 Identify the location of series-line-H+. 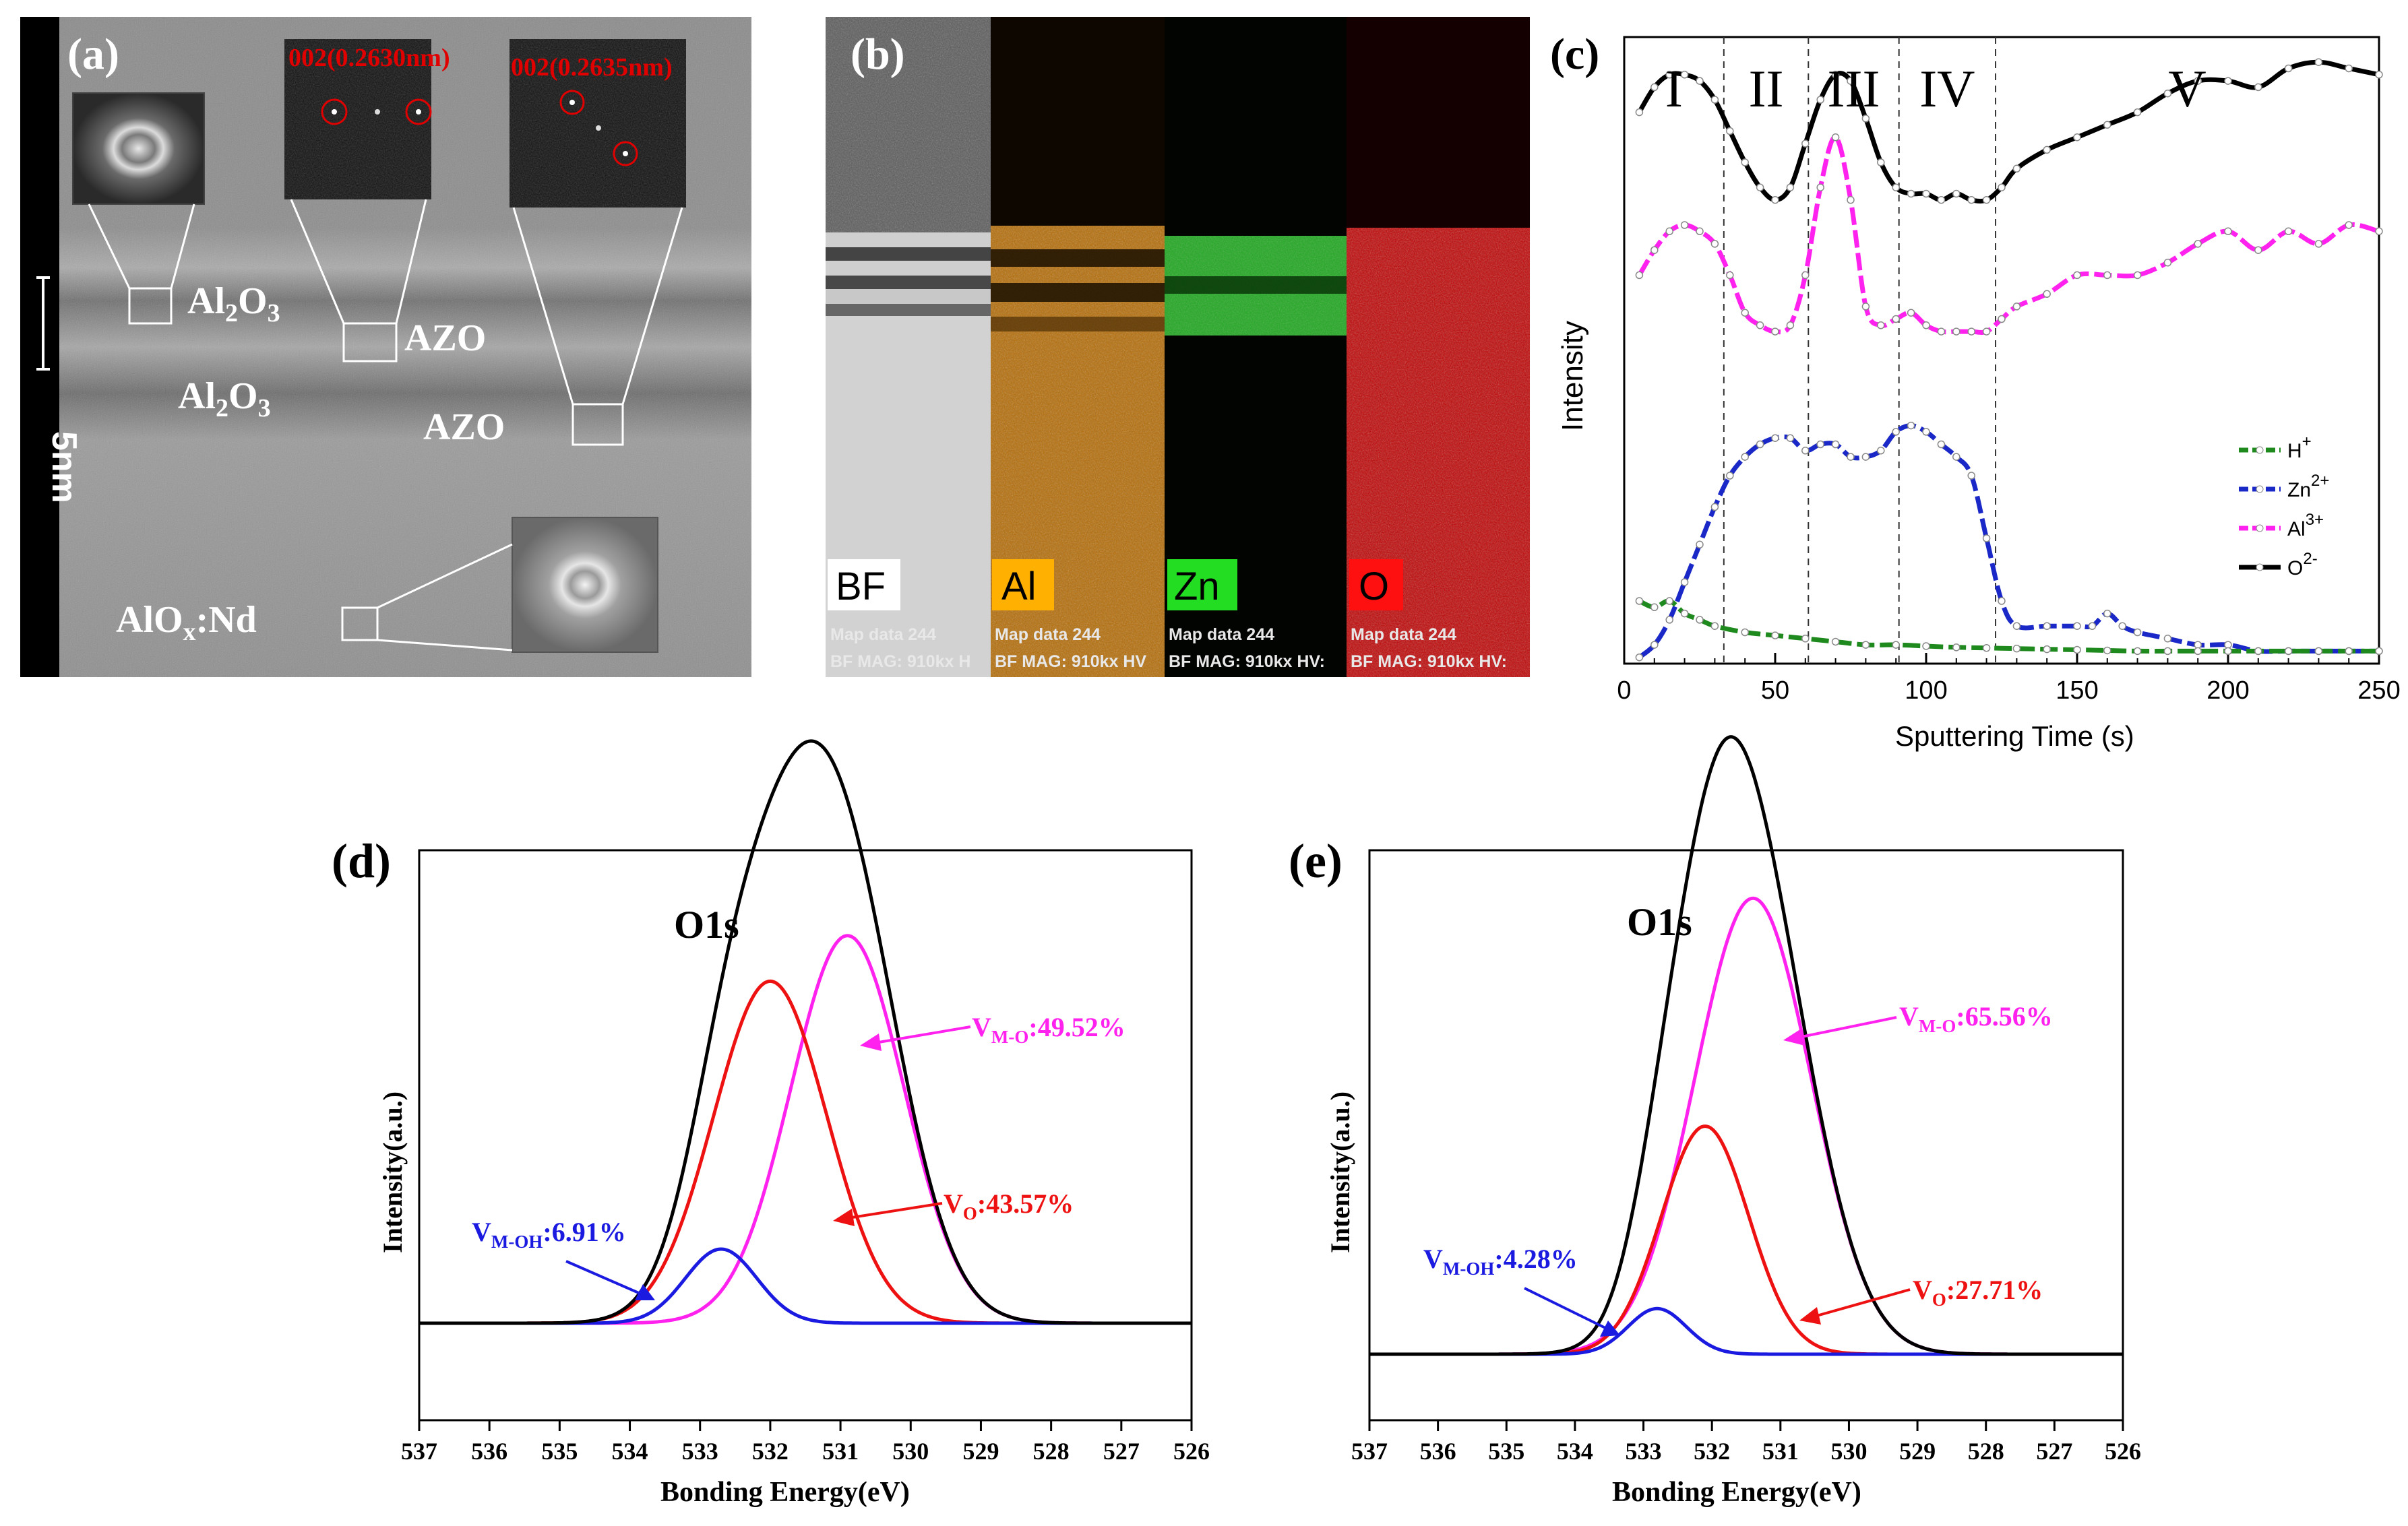
(2008, 626).